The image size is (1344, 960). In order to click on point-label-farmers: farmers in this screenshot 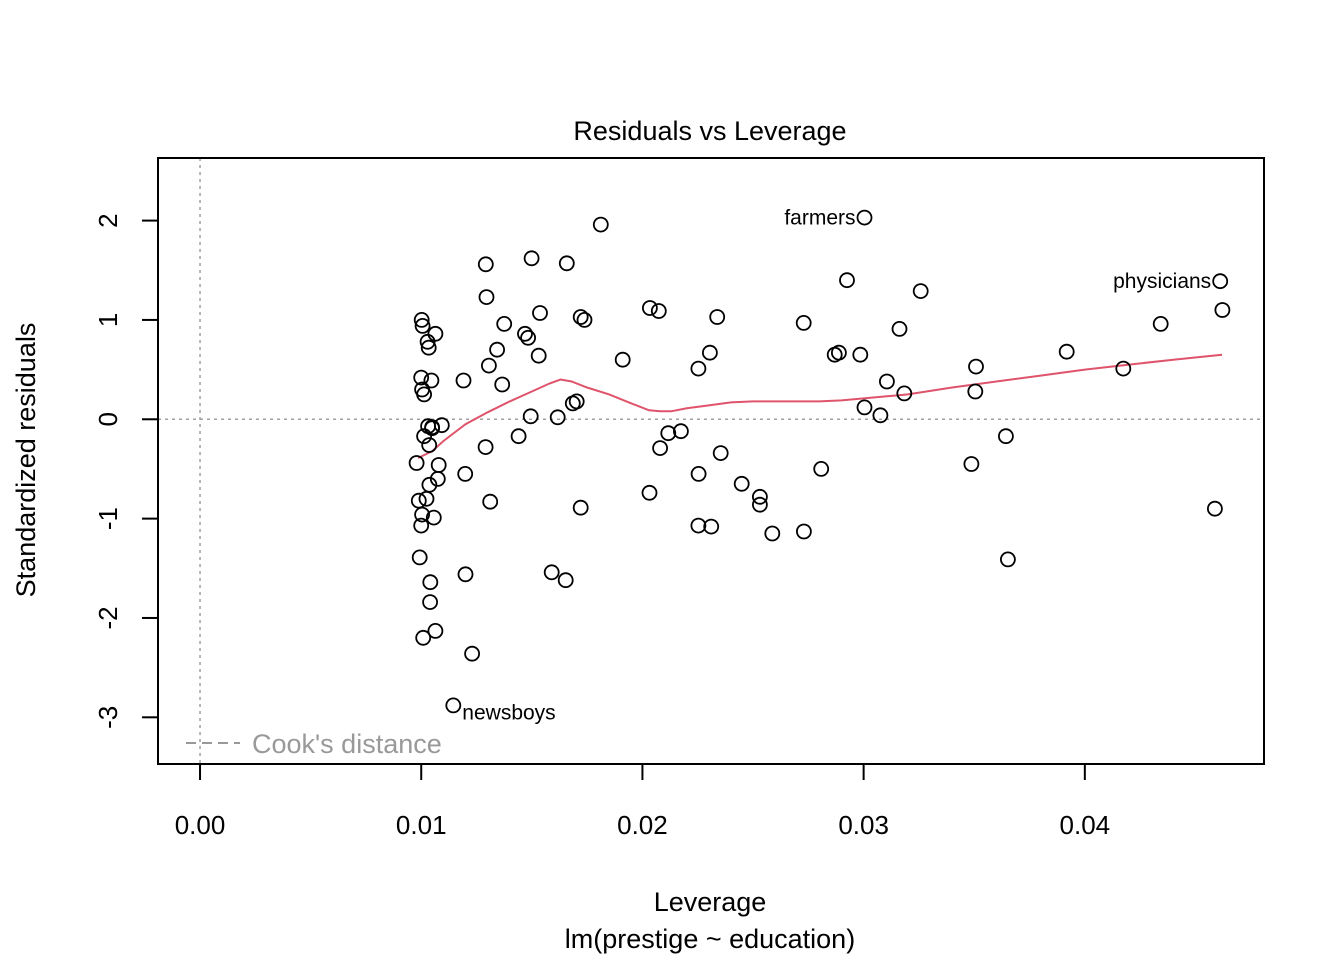, I will do `click(819, 218)`.